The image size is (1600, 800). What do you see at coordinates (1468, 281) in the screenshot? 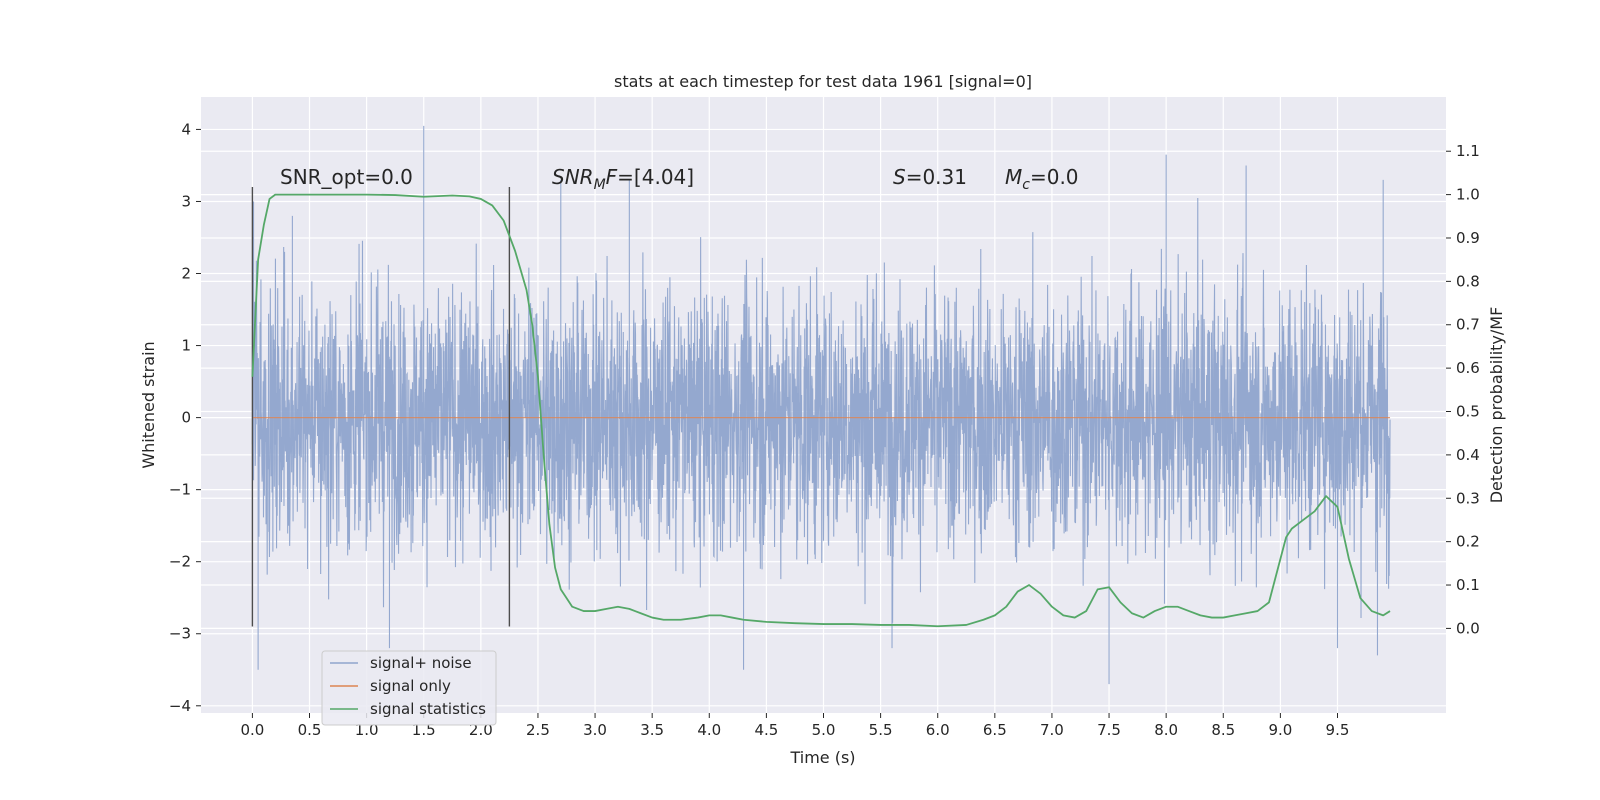
I see `y-right-tick-label: 0.8` at bounding box center [1468, 281].